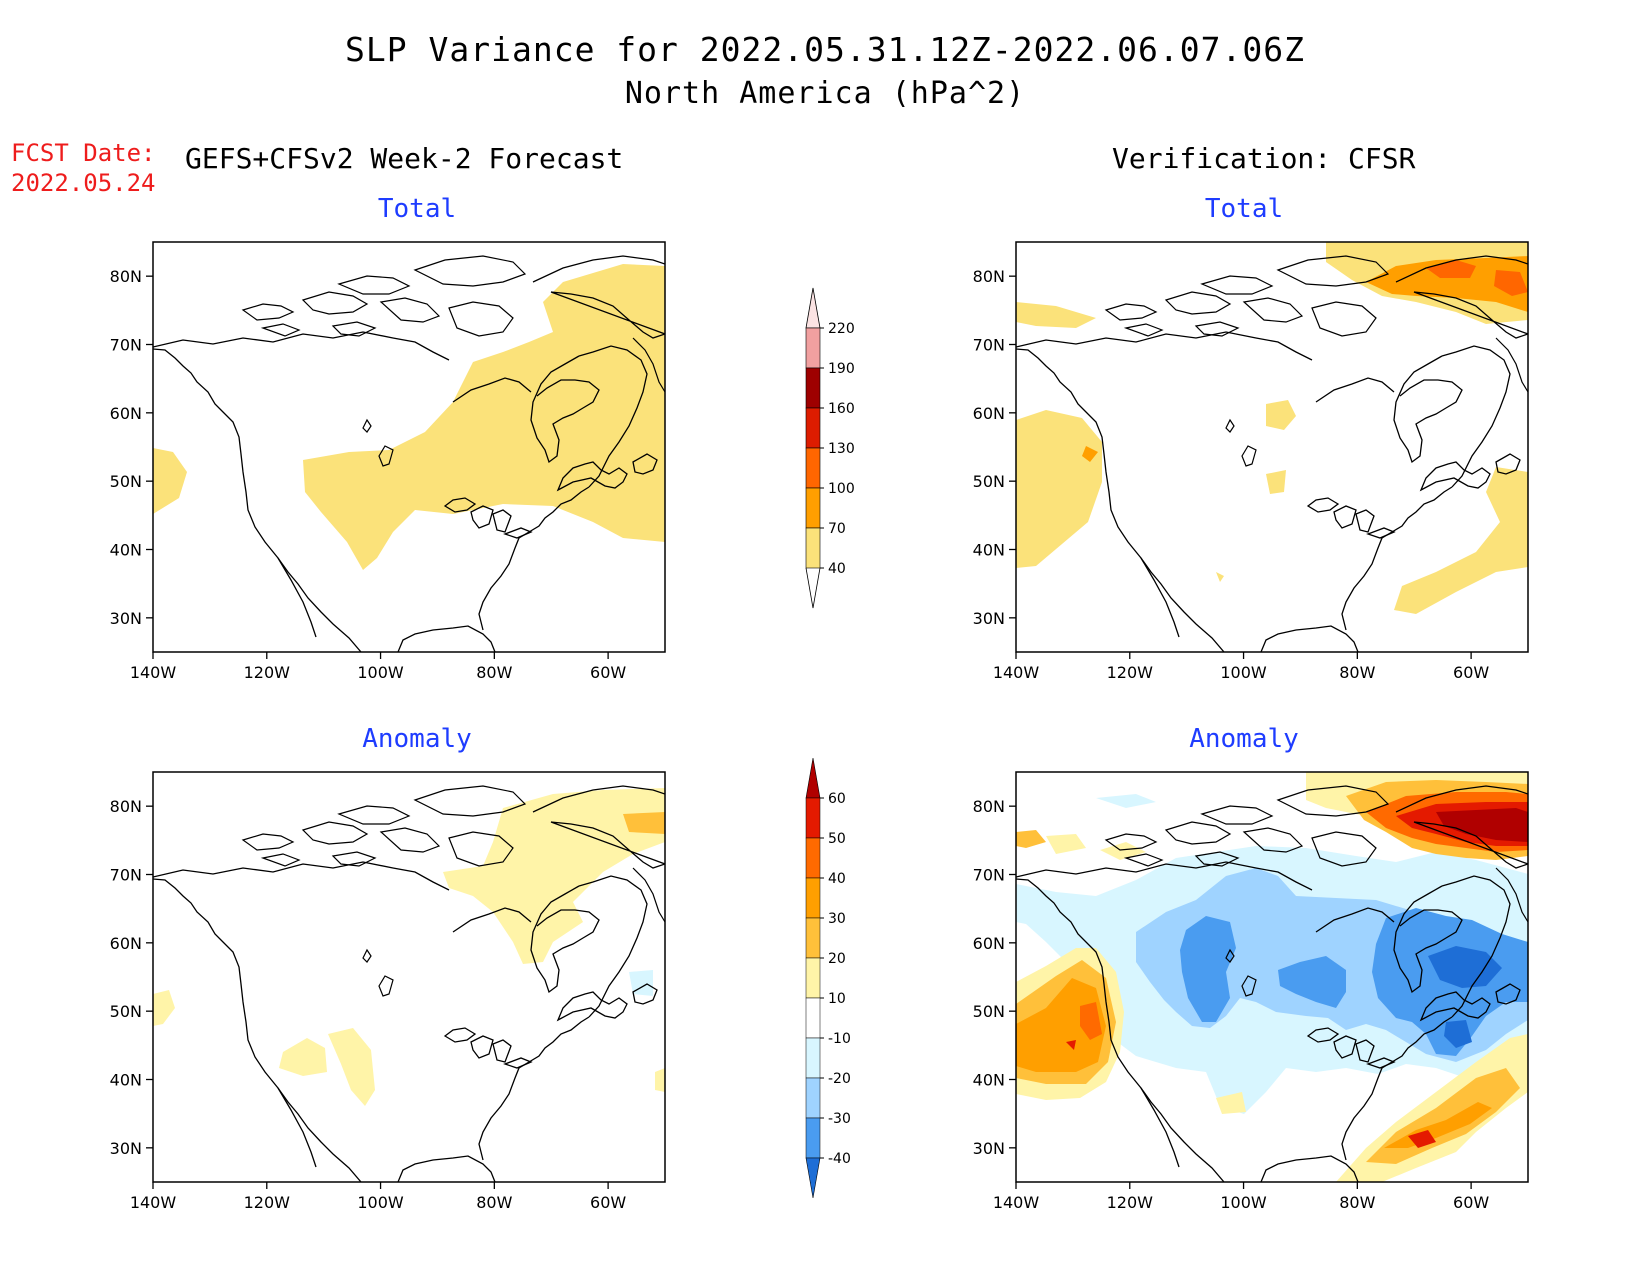 This screenshot has height=1275, width=1650. Describe the element at coordinates (813, 308) in the screenshot. I see `colorbar-total-top-arrow` at that location.